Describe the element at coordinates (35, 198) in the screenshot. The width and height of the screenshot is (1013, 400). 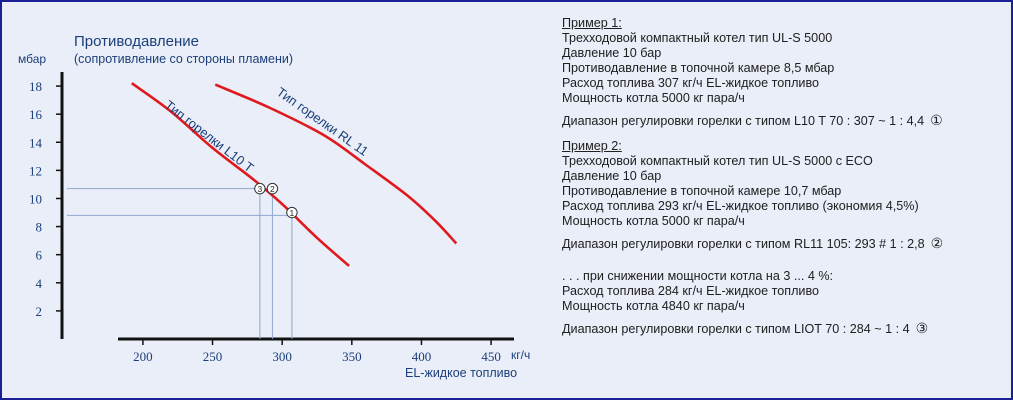
I see `y-tick-label: 10` at that location.